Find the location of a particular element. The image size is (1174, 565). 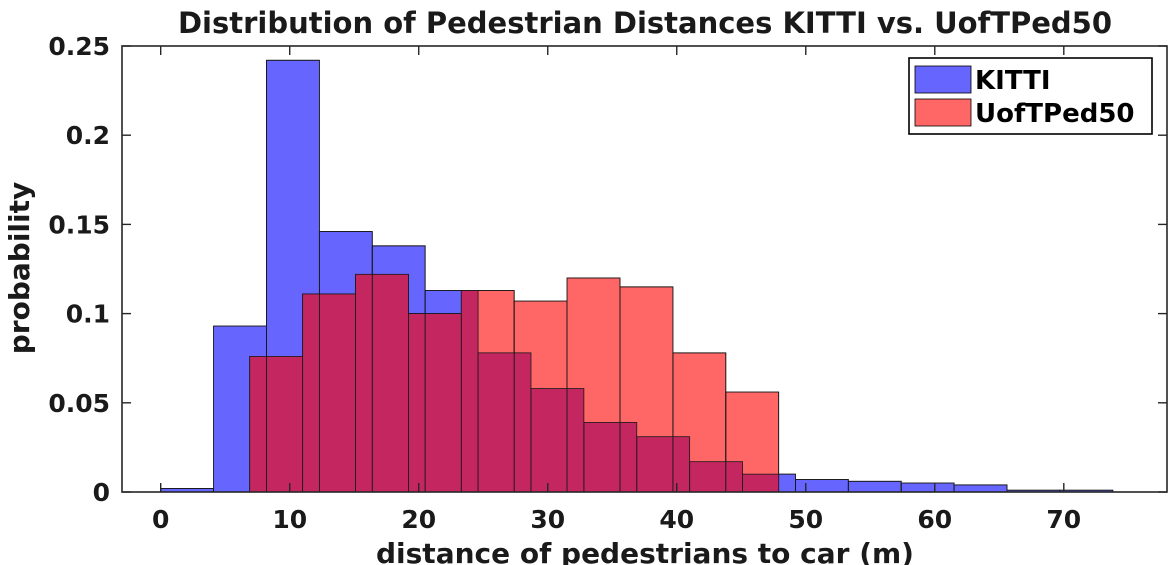

y-tick-label-0: 0 is located at coordinates (101, 492).